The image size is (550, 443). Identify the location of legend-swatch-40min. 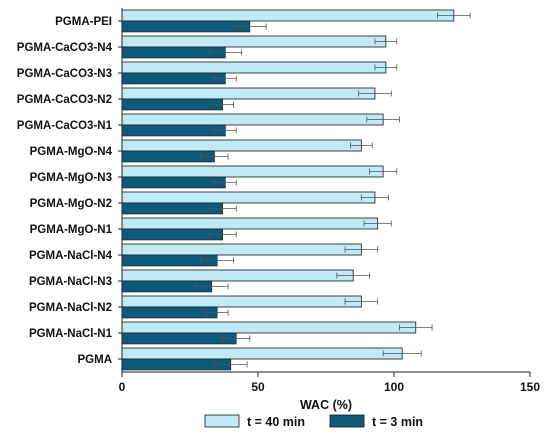
(222, 421).